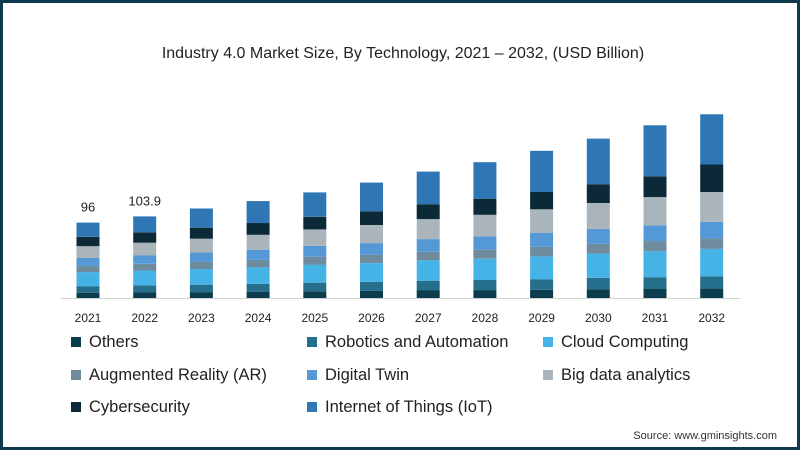 The width and height of the screenshot is (800, 453). What do you see at coordinates (711, 318) in the screenshot?
I see `x-tick-label-2032: 2032` at bounding box center [711, 318].